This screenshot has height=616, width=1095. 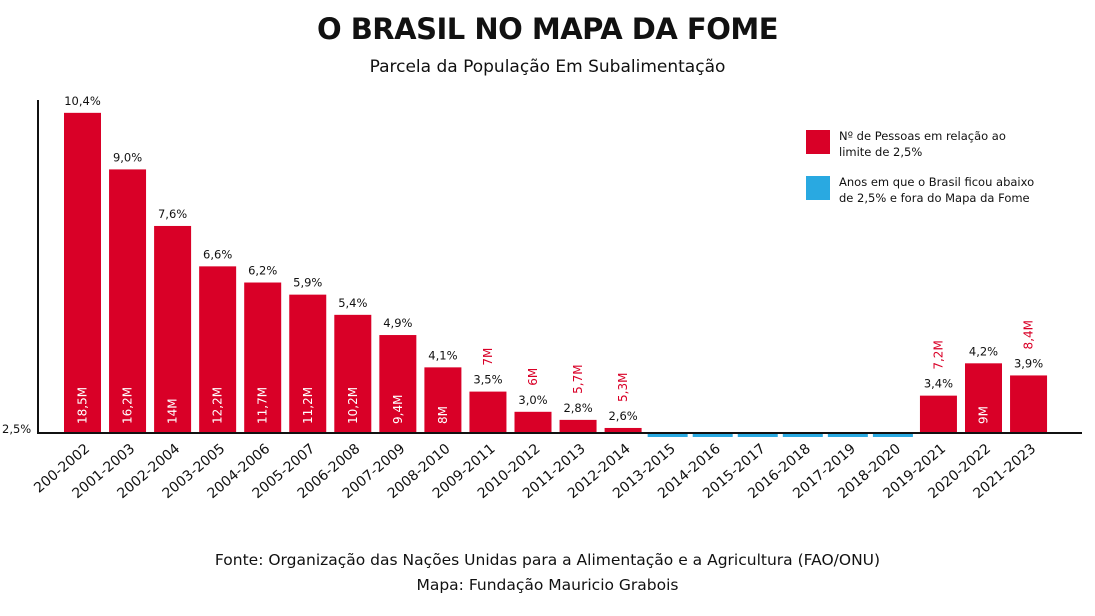 What do you see at coordinates (82, 101) in the screenshot?
I see `value-label: 10,4%` at bounding box center [82, 101].